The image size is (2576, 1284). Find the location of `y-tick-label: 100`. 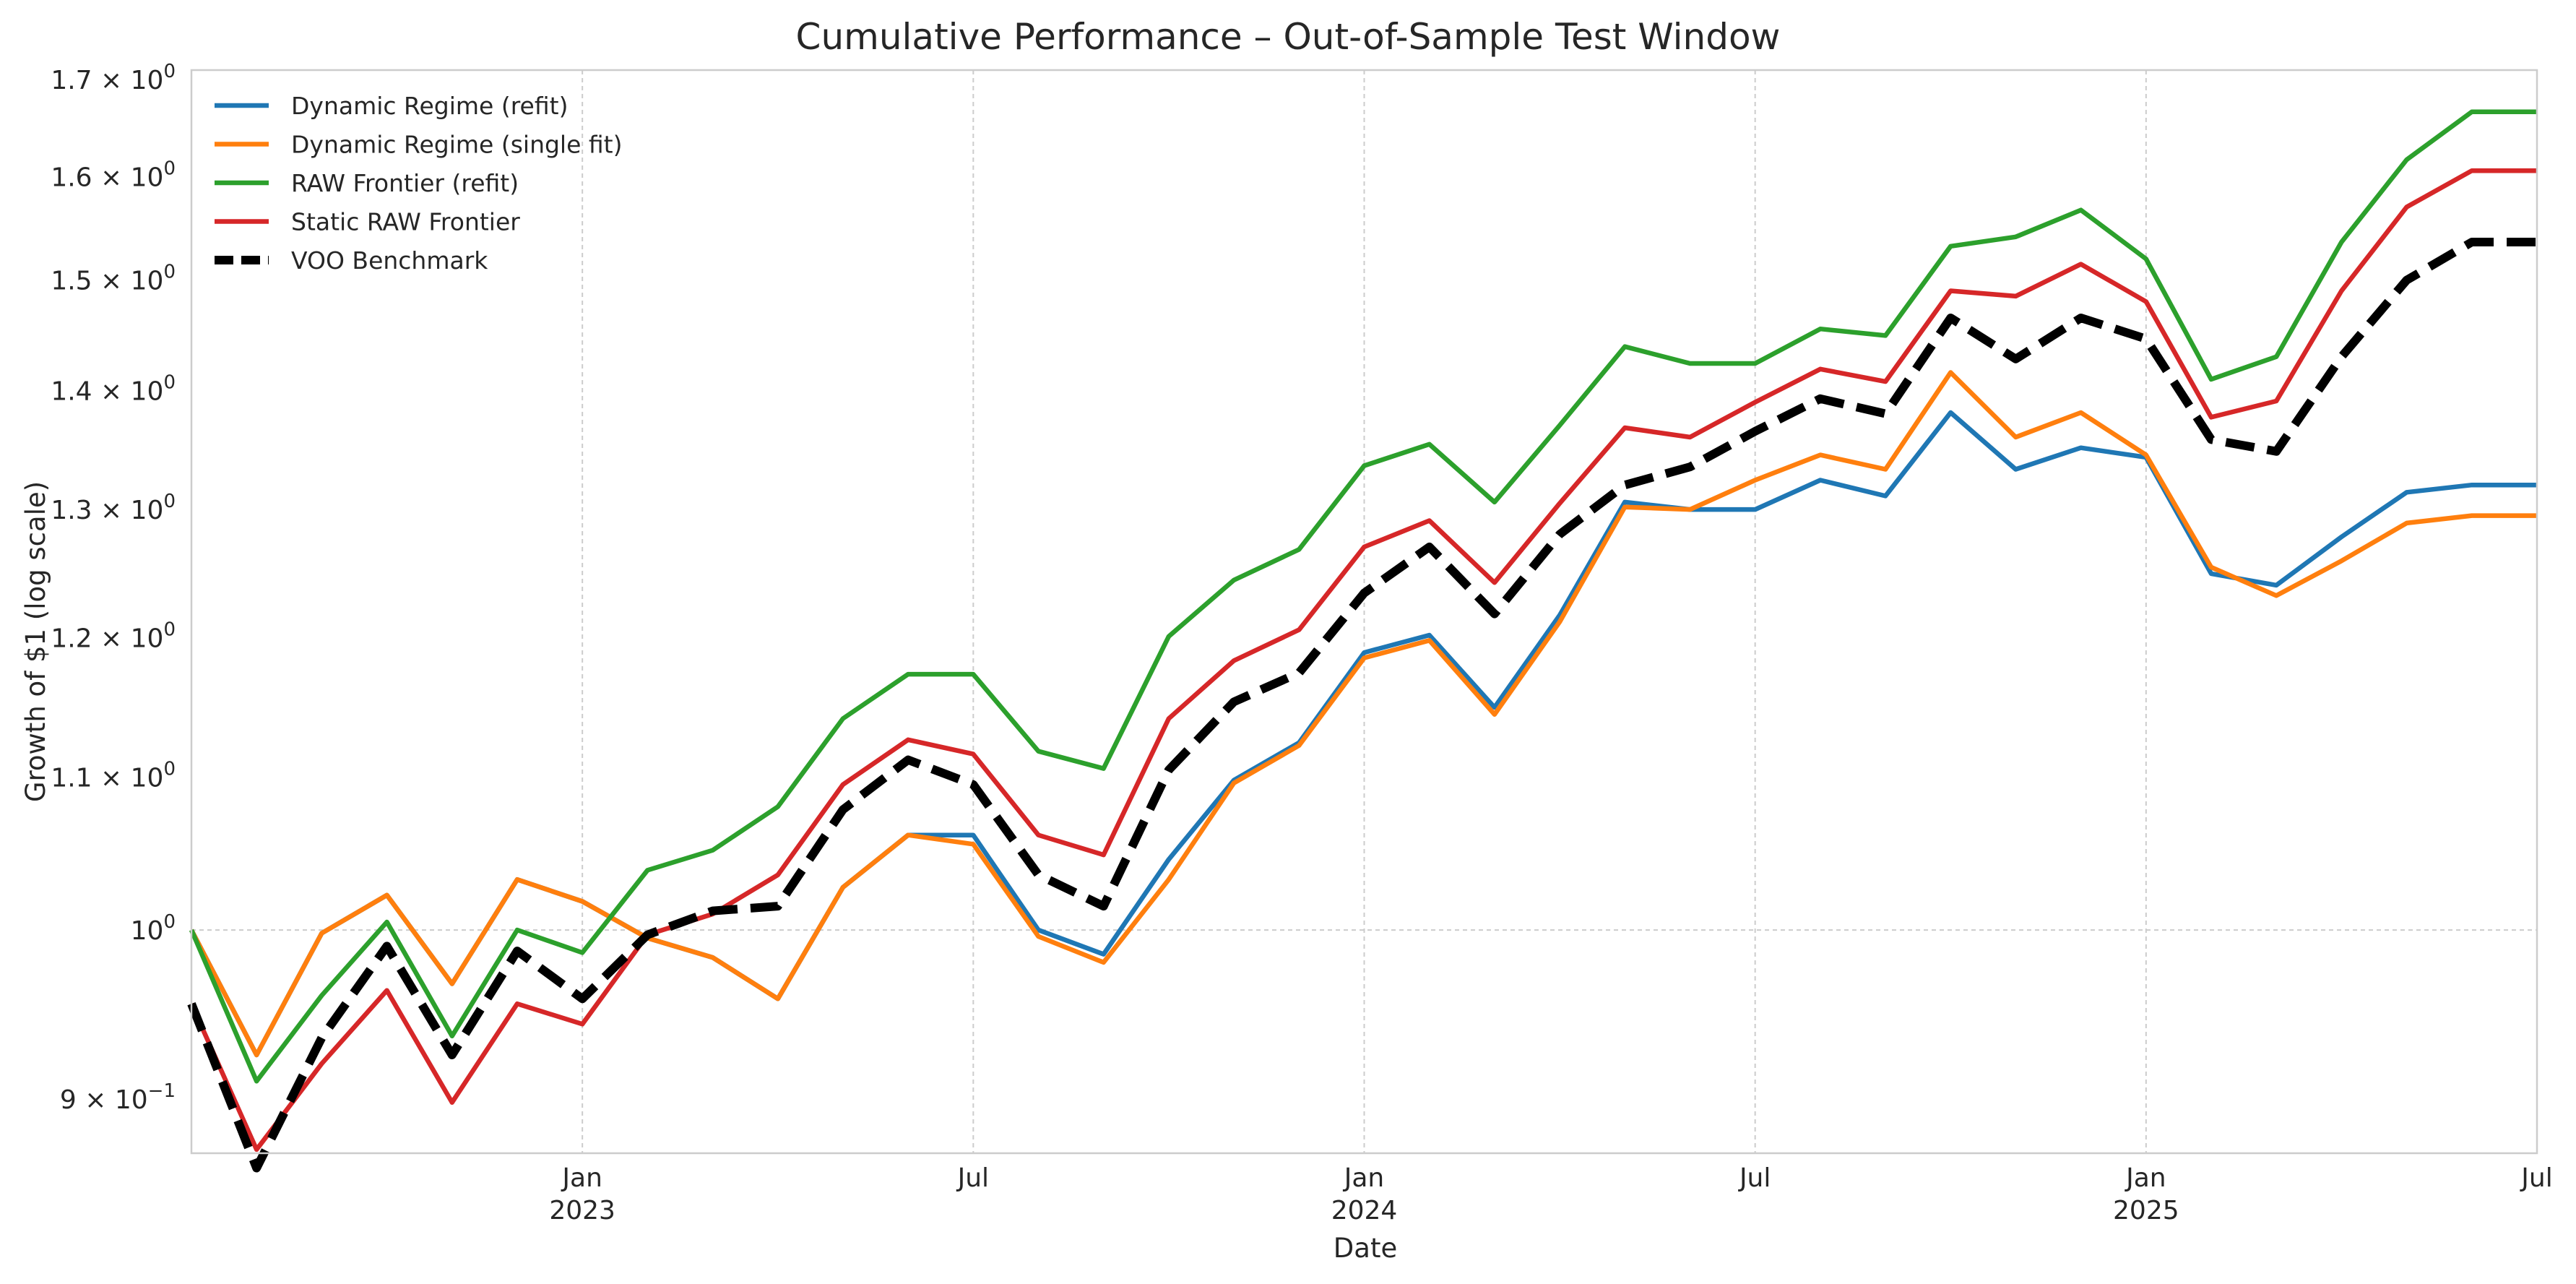

y-tick-label: 100 is located at coordinates (153, 928).